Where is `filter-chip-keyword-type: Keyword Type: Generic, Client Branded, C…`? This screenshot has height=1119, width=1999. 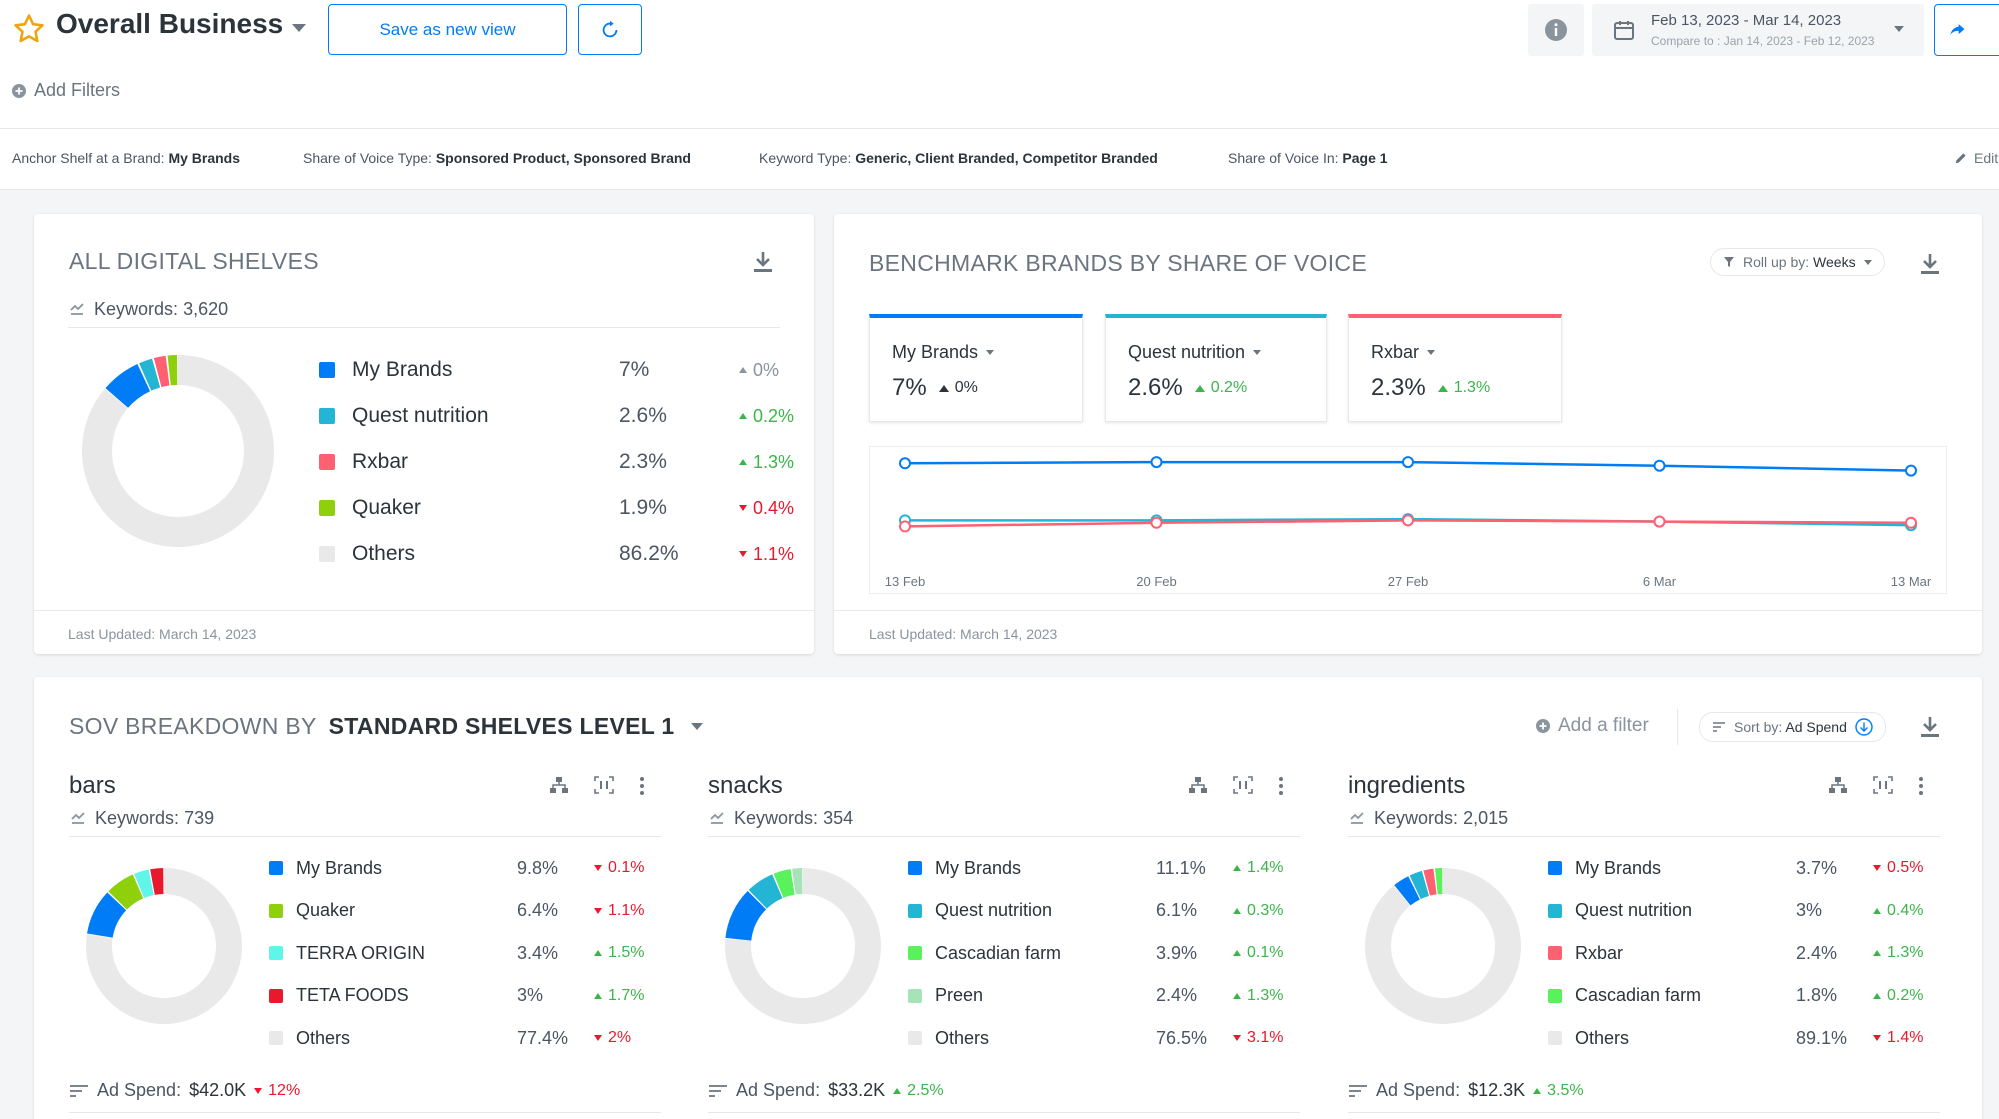 filter-chip-keyword-type: Keyword Type: Generic, Client Branded, C… is located at coordinates (958, 158).